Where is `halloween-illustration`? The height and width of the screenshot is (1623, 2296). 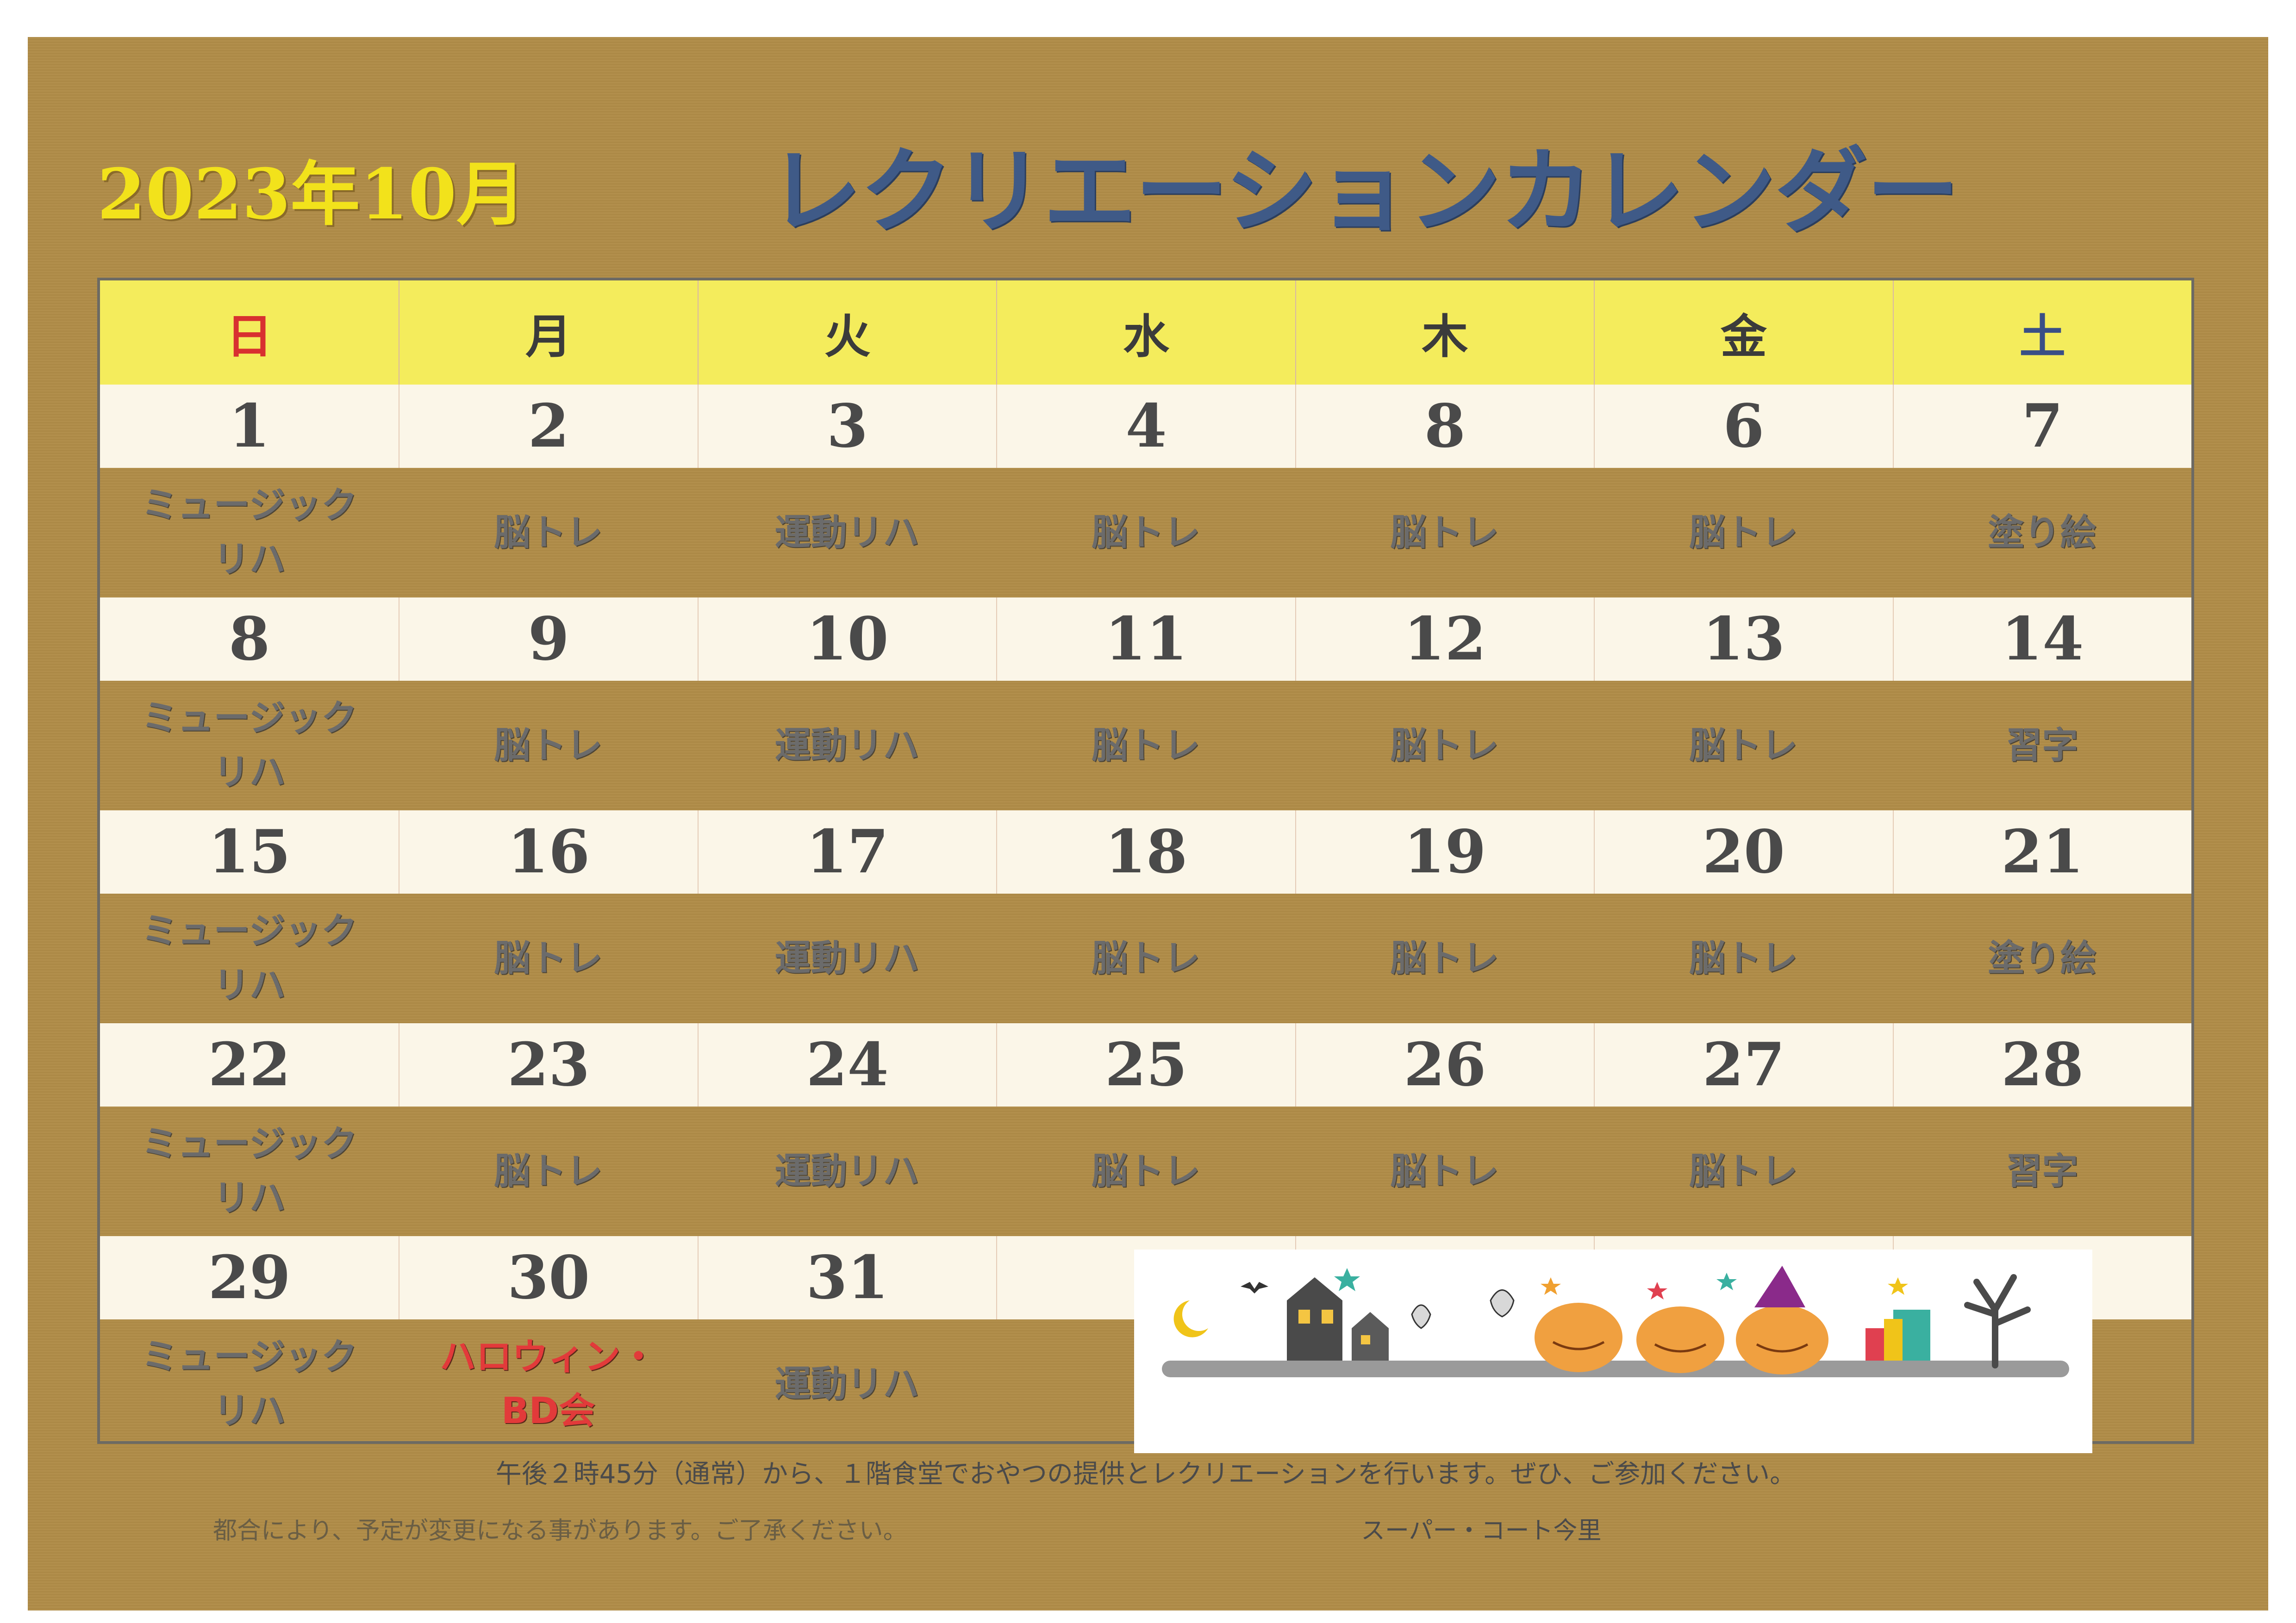
halloween-illustration is located at coordinates (1613, 1351).